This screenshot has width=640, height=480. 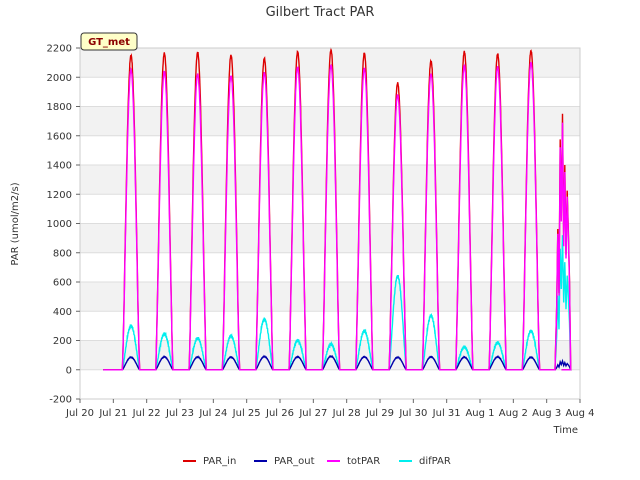 What do you see at coordinates (513, 413) in the screenshot?
I see `x-tick-label: Aug 2` at bounding box center [513, 413].